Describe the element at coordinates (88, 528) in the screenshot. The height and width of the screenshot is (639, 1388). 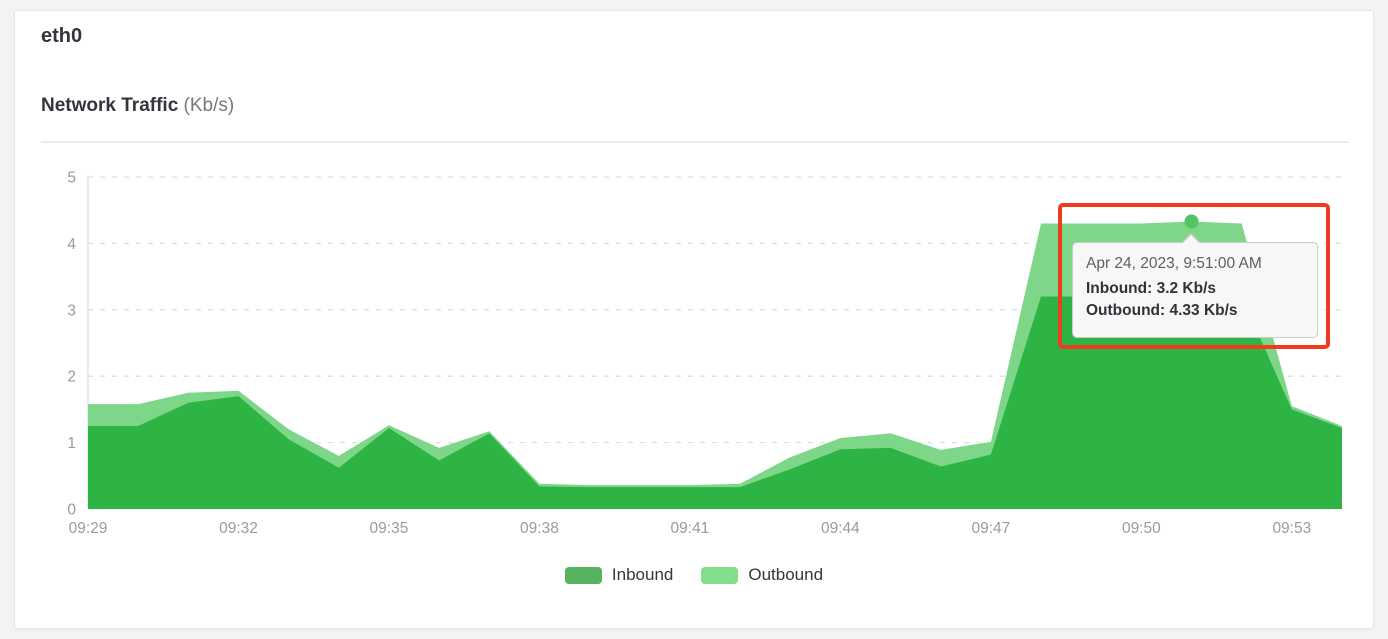
I see `x-tick-label: 09:29` at that location.